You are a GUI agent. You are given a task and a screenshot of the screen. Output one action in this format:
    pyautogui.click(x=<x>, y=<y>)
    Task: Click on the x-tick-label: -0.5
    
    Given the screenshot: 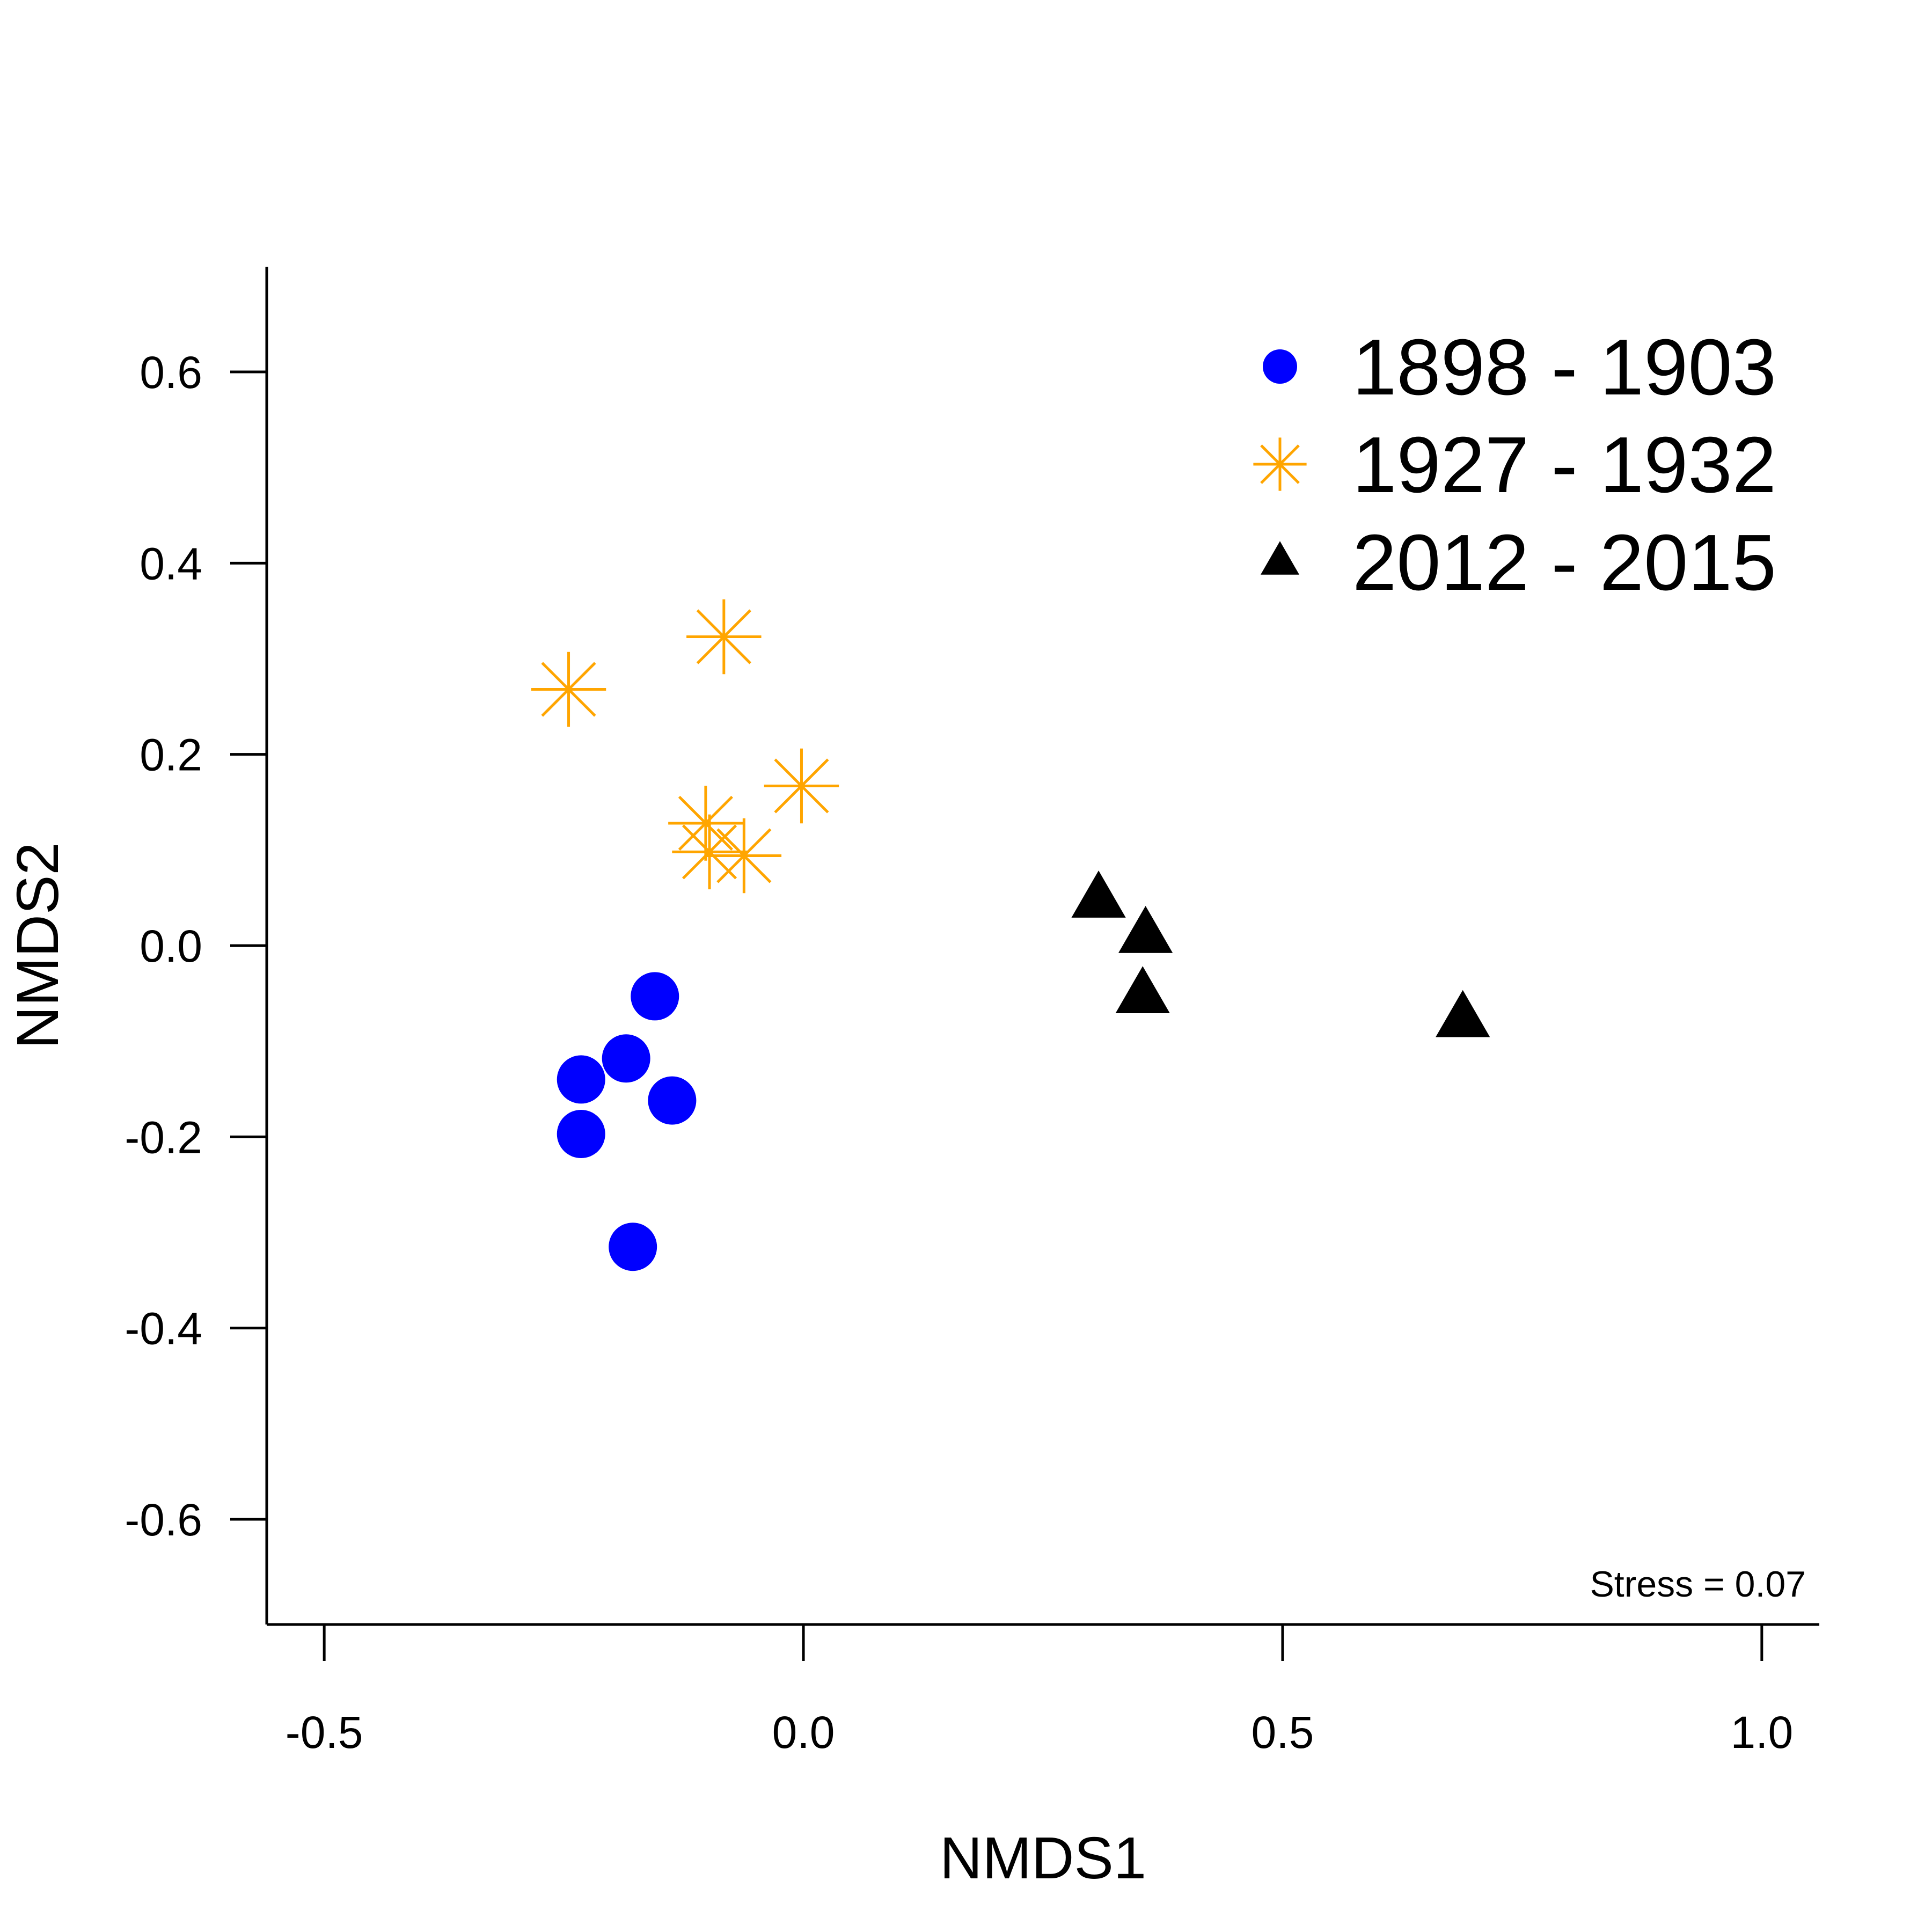 What is the action you would take?
    pyautogui.click(x=324, y=1732)
    